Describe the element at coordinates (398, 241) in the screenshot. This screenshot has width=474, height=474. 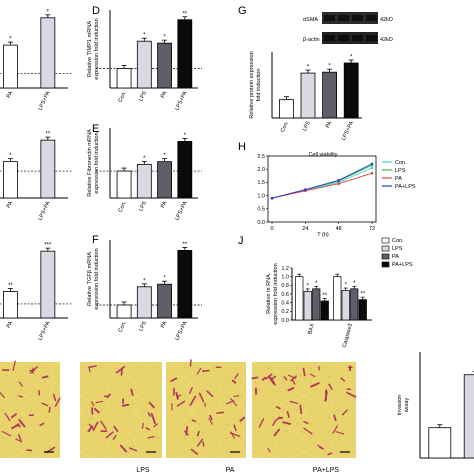
I see `j-legend-label-0: Con.` at that location.